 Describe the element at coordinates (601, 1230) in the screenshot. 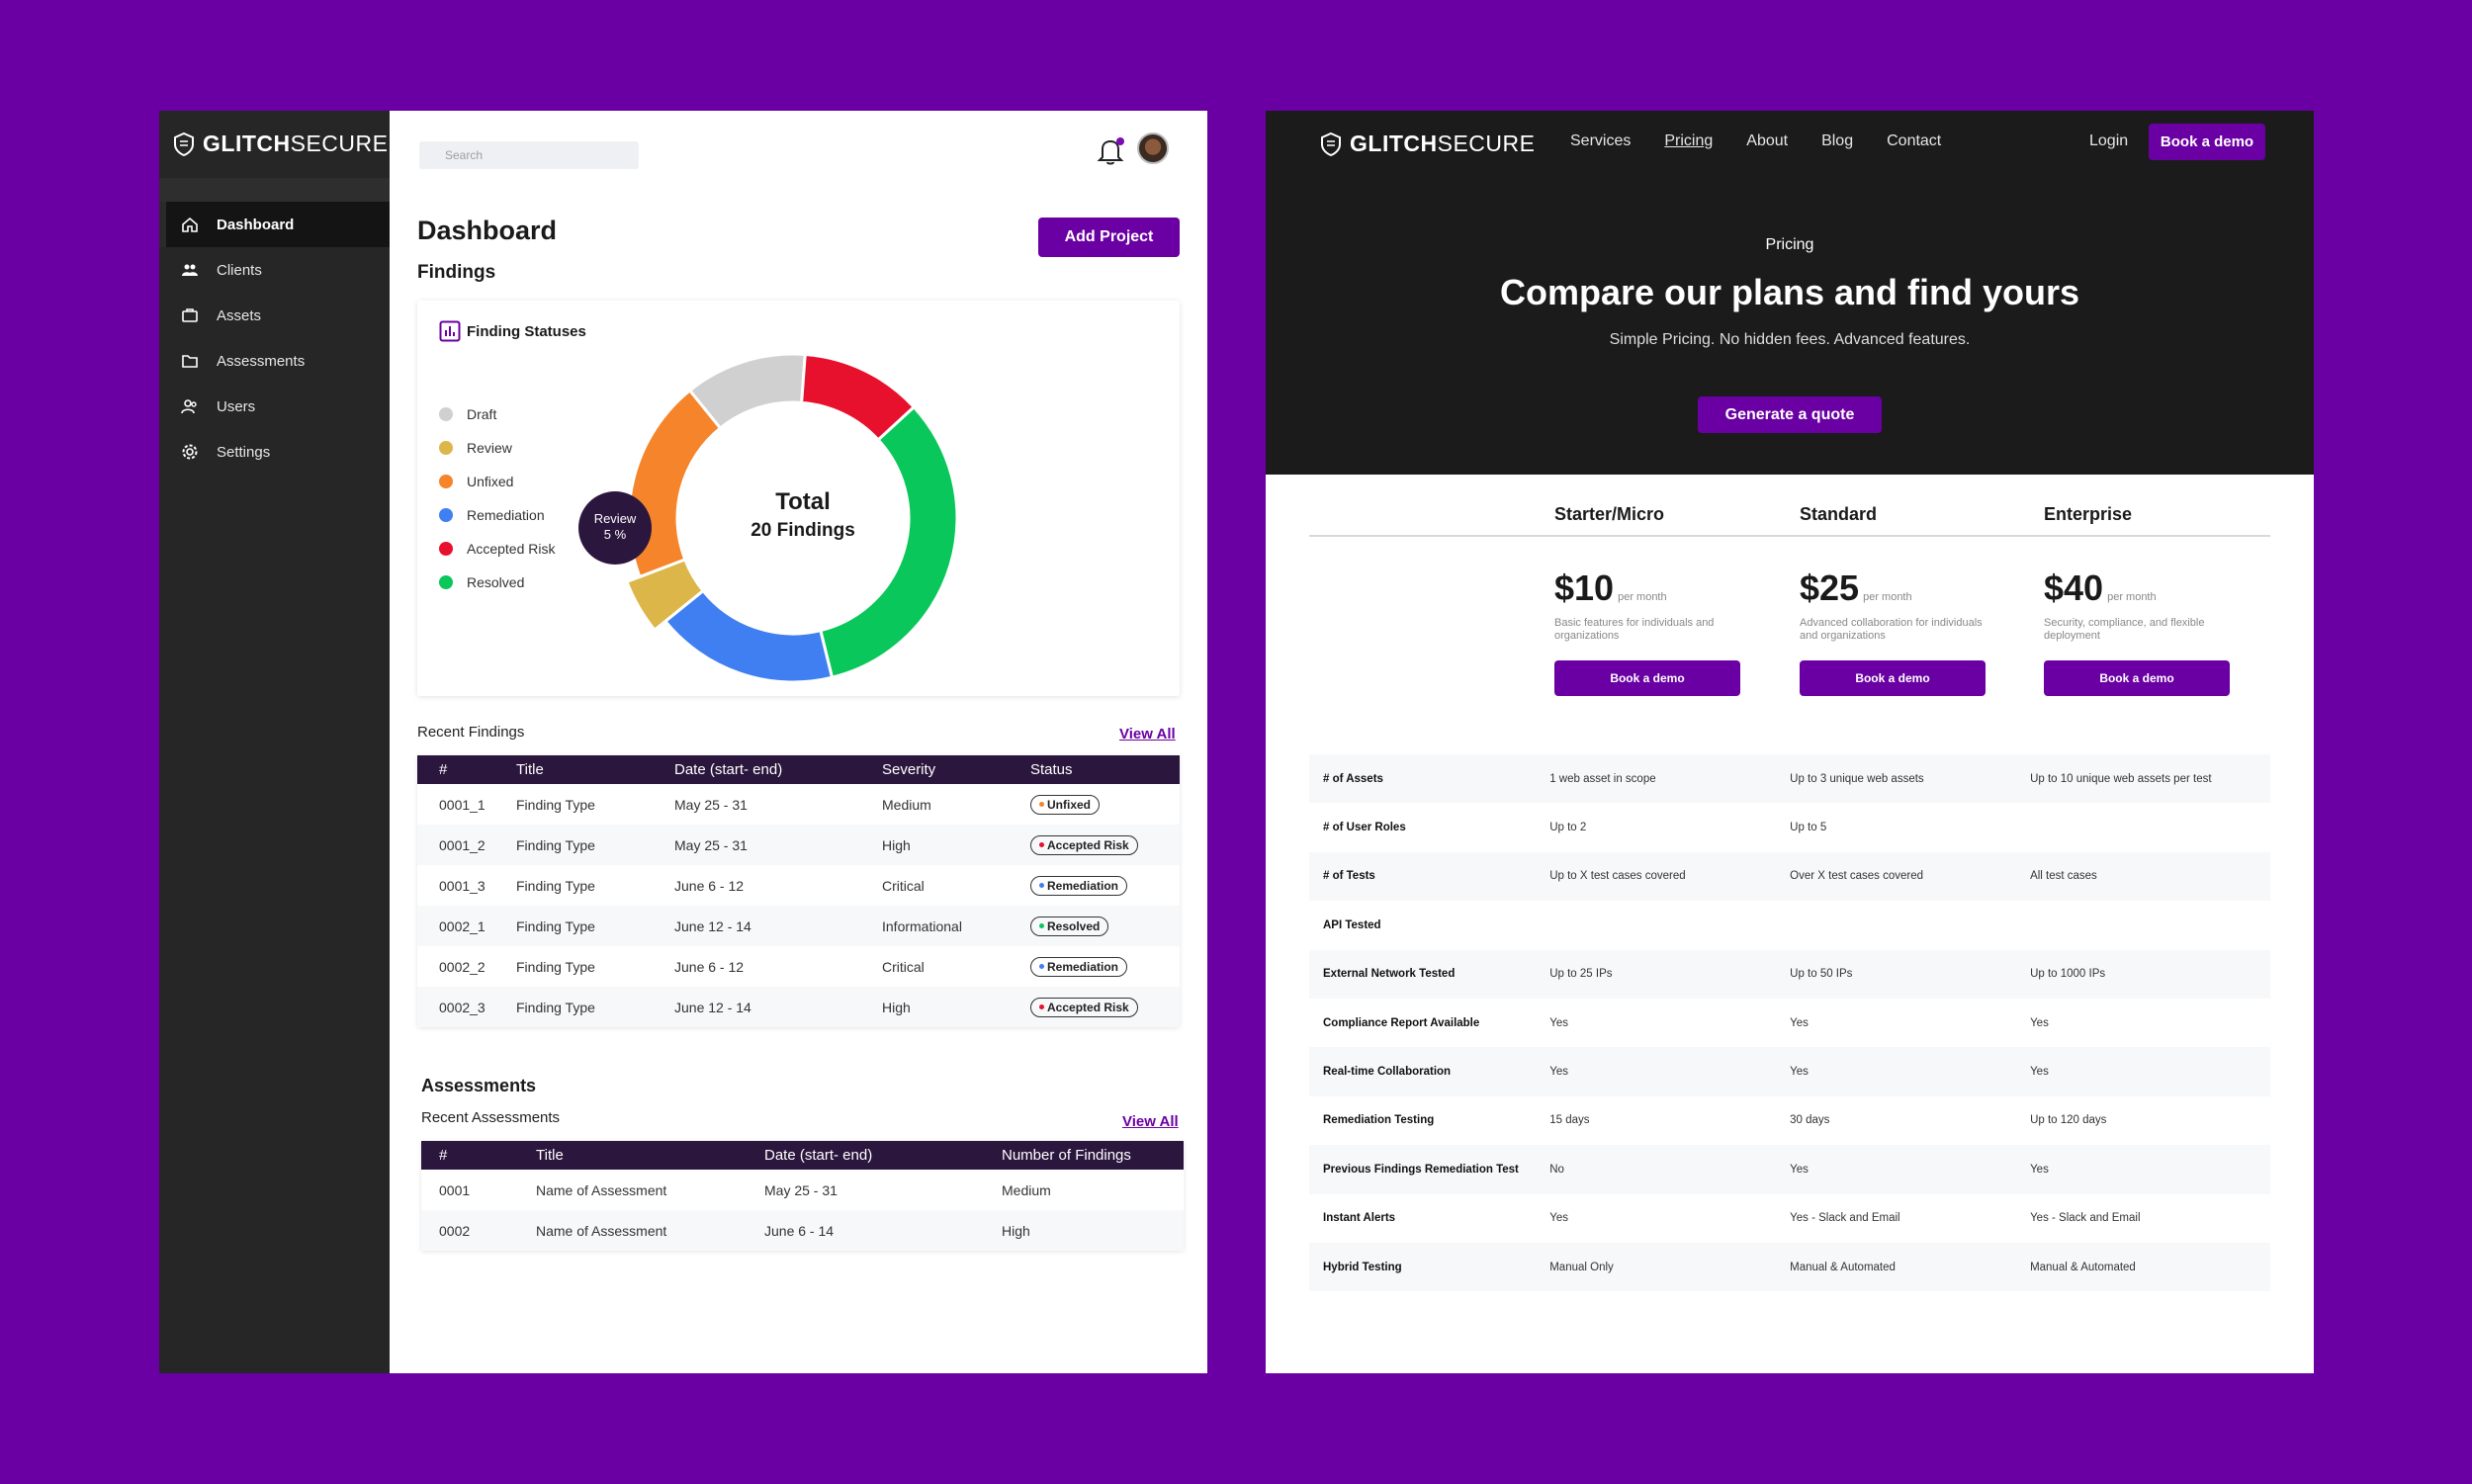

I see `assessment-title: Name of Assessment` at that location.